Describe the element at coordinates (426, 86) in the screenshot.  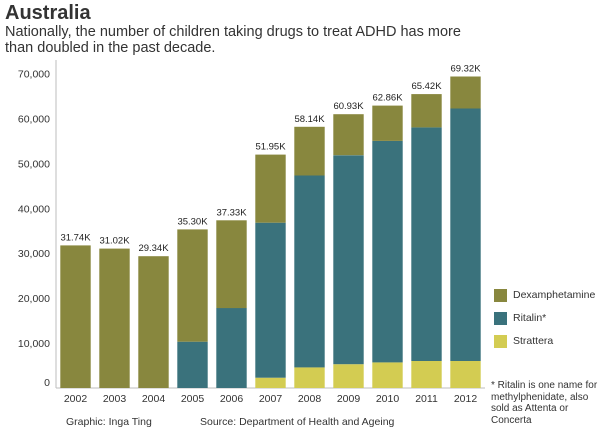
I see `total-label-2011: 65.42K` at that location.